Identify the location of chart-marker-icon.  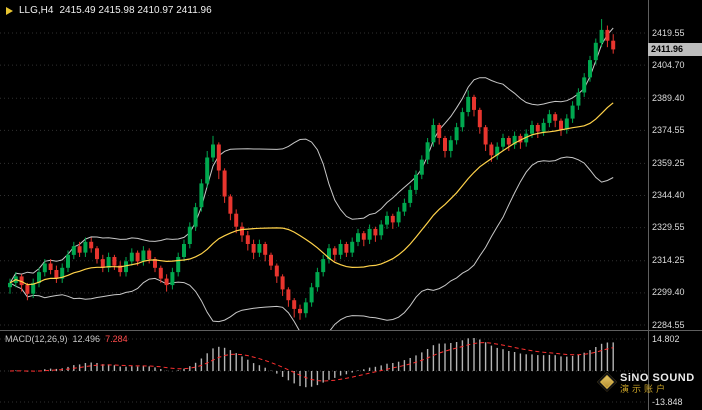
(9, 10).